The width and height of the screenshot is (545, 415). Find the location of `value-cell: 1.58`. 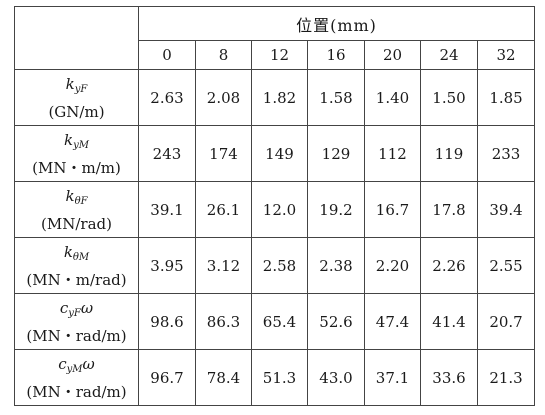

value-cell: 1.58 is located at coordinates (336, 97).